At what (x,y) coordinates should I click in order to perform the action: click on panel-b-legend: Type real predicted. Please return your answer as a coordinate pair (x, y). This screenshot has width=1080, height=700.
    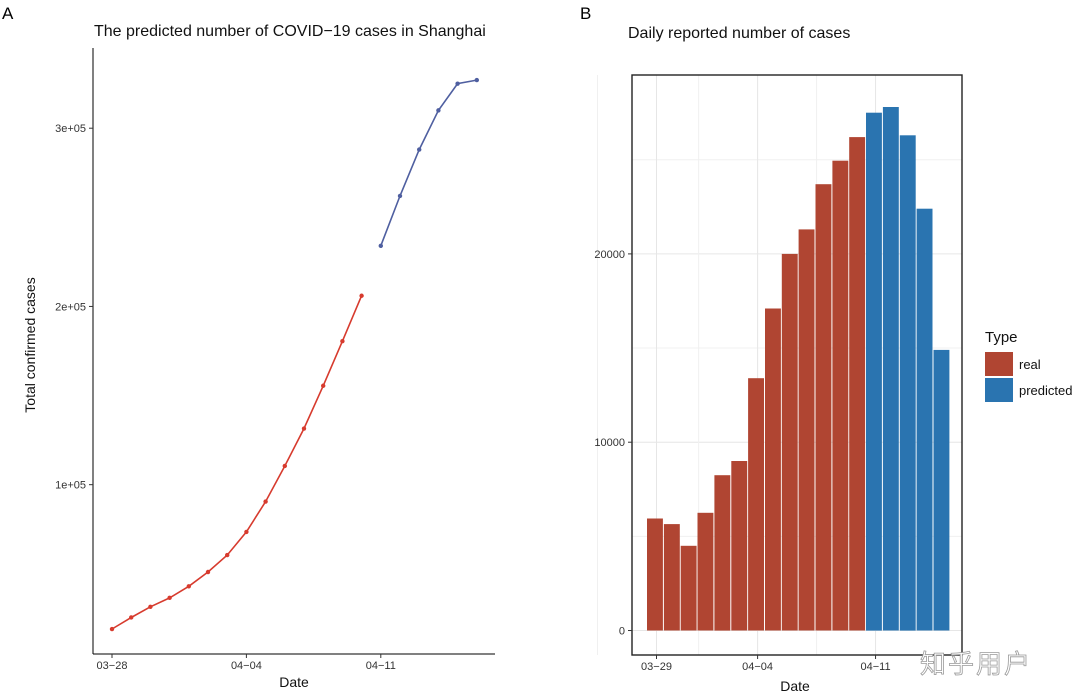
    Looking at the image, I should click on (1028, 365).